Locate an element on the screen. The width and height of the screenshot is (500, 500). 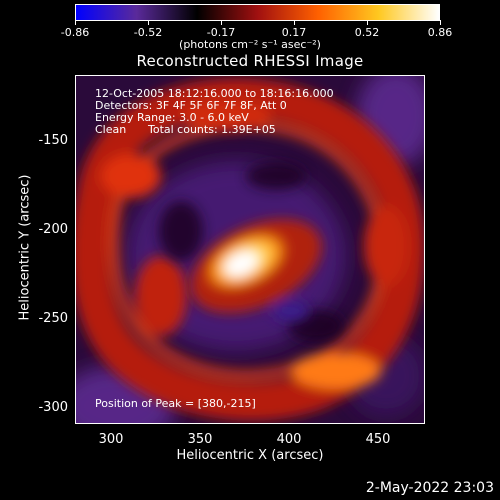
colorbar-tick-label: 0.52 is located at coordinates (367, 32).